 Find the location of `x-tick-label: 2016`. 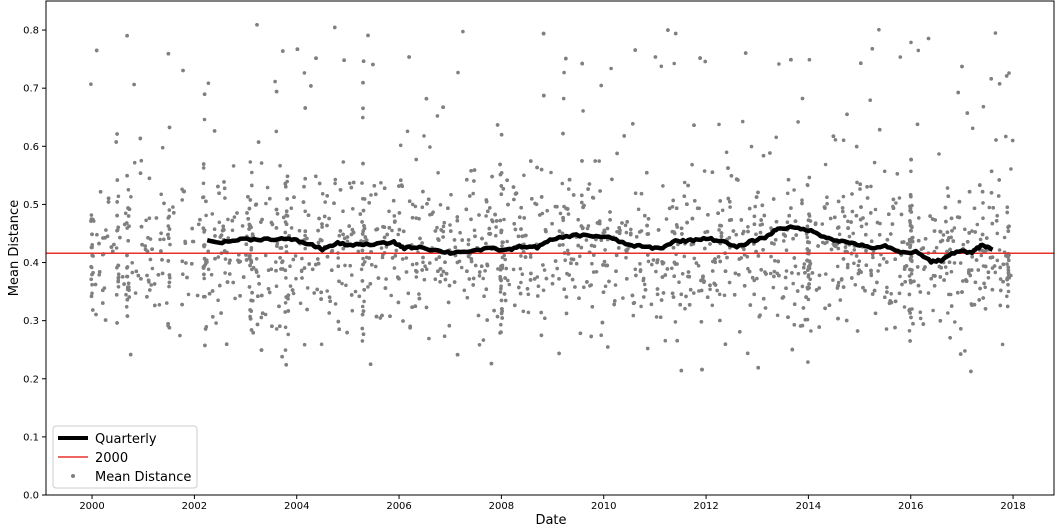

x-tick-label: 2016 is located at coordinates (910, 506).